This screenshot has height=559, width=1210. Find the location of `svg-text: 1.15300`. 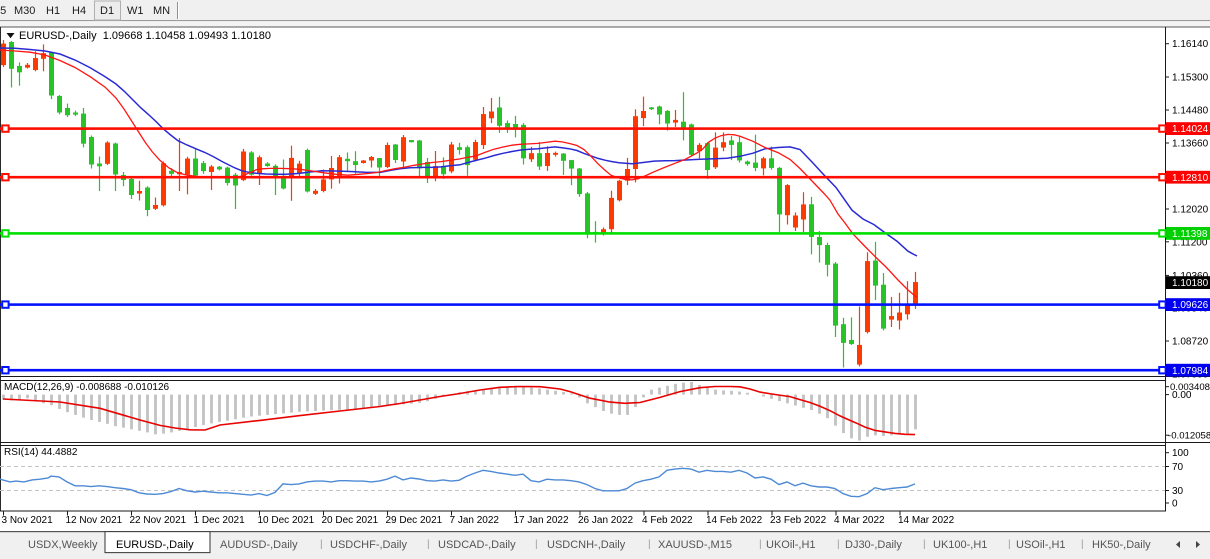

svg-text: 1.15300 is located at coordinates (1190, 78).